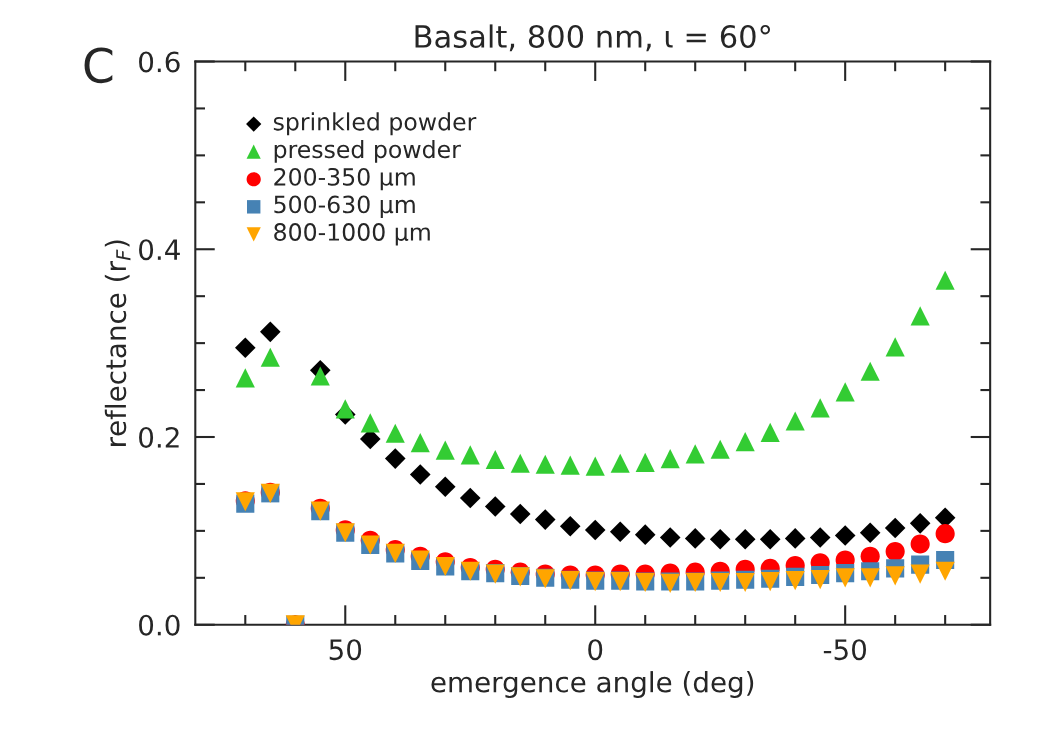 The width and height of the screenshot is (1050, 750). Describe the element at coordinates (159, 437) in the screenshot. I see `y-tick-label: 0.2` at that location.